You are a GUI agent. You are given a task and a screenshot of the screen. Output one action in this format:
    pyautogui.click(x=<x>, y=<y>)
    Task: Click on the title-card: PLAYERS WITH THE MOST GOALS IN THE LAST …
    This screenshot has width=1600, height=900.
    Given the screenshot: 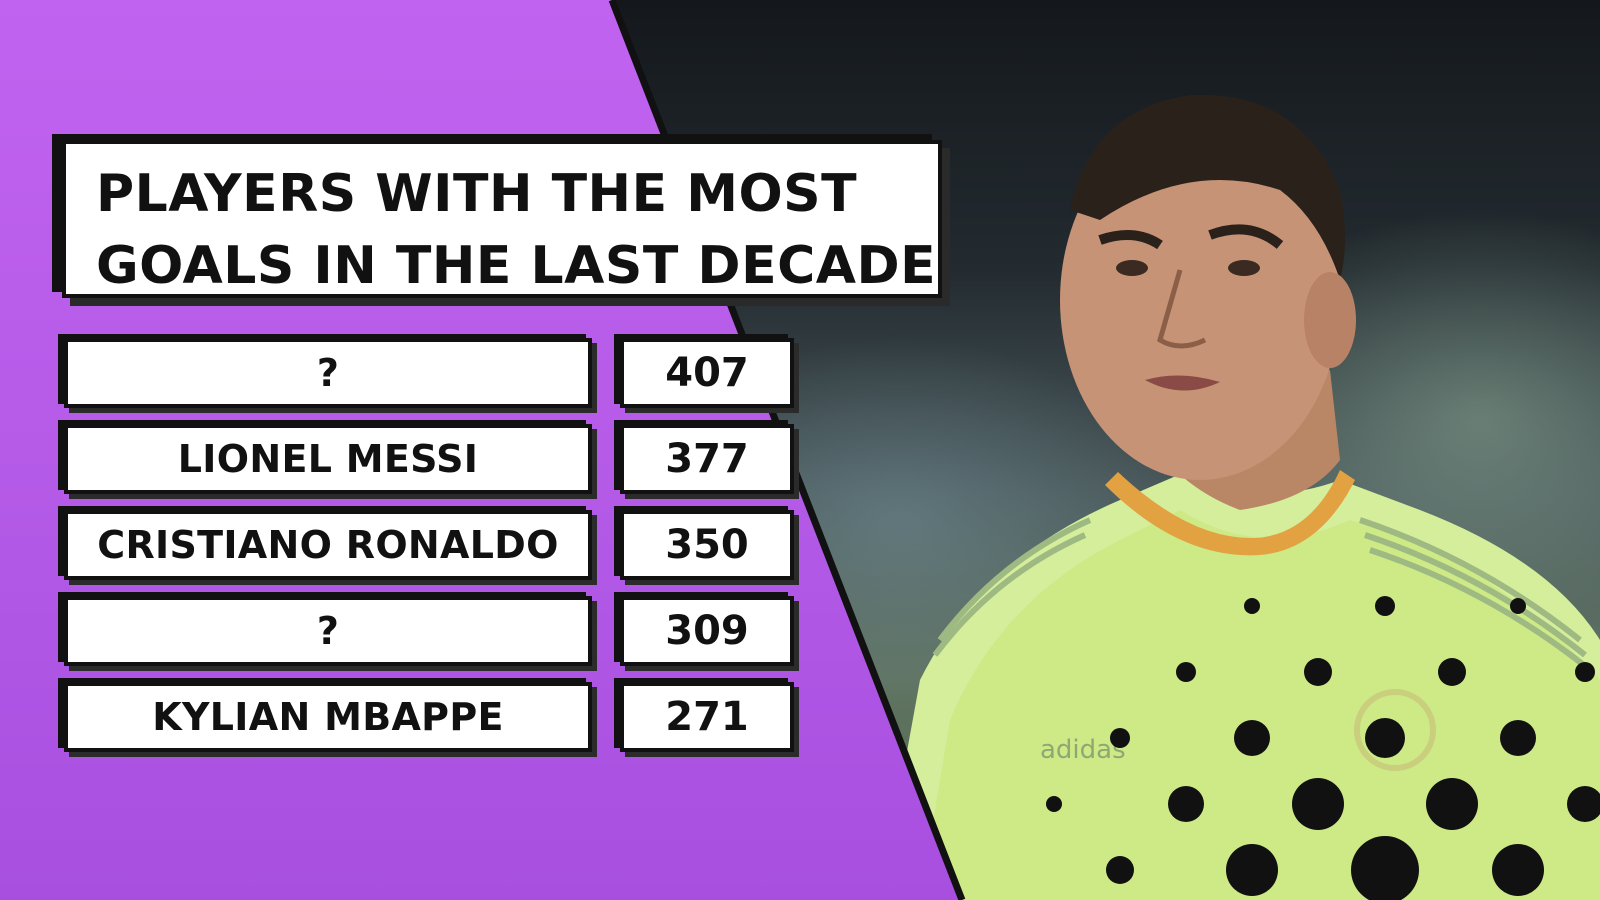 What is the action you would take?
    pyautogui.click(x=502, y=219)
    